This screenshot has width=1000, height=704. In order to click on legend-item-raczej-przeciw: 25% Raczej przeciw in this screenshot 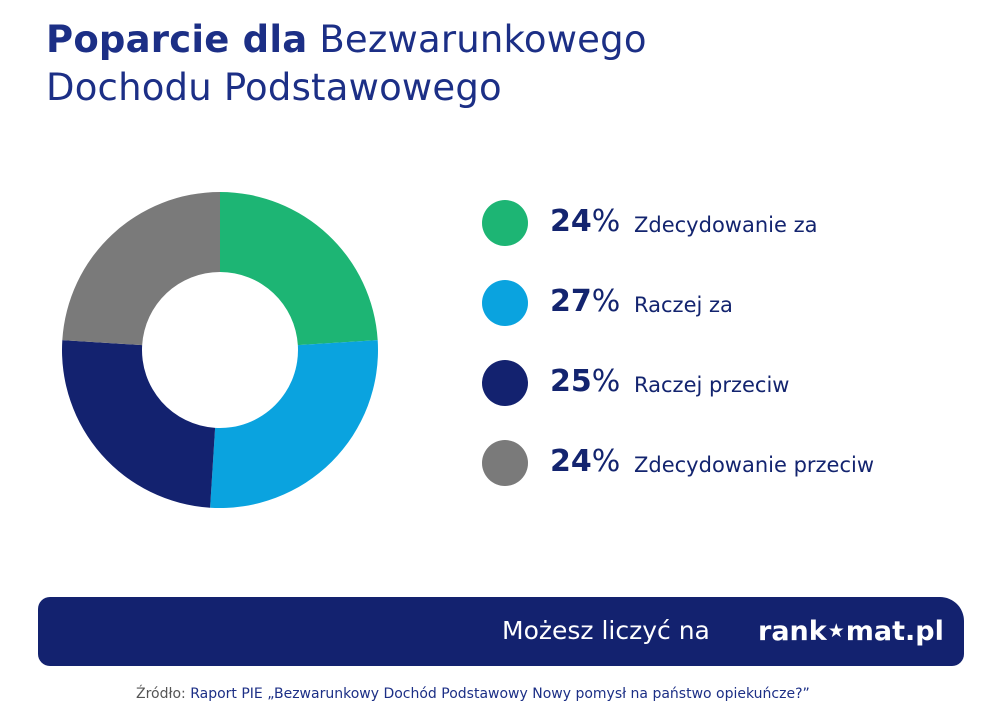, I will do `click(720, 383)`.